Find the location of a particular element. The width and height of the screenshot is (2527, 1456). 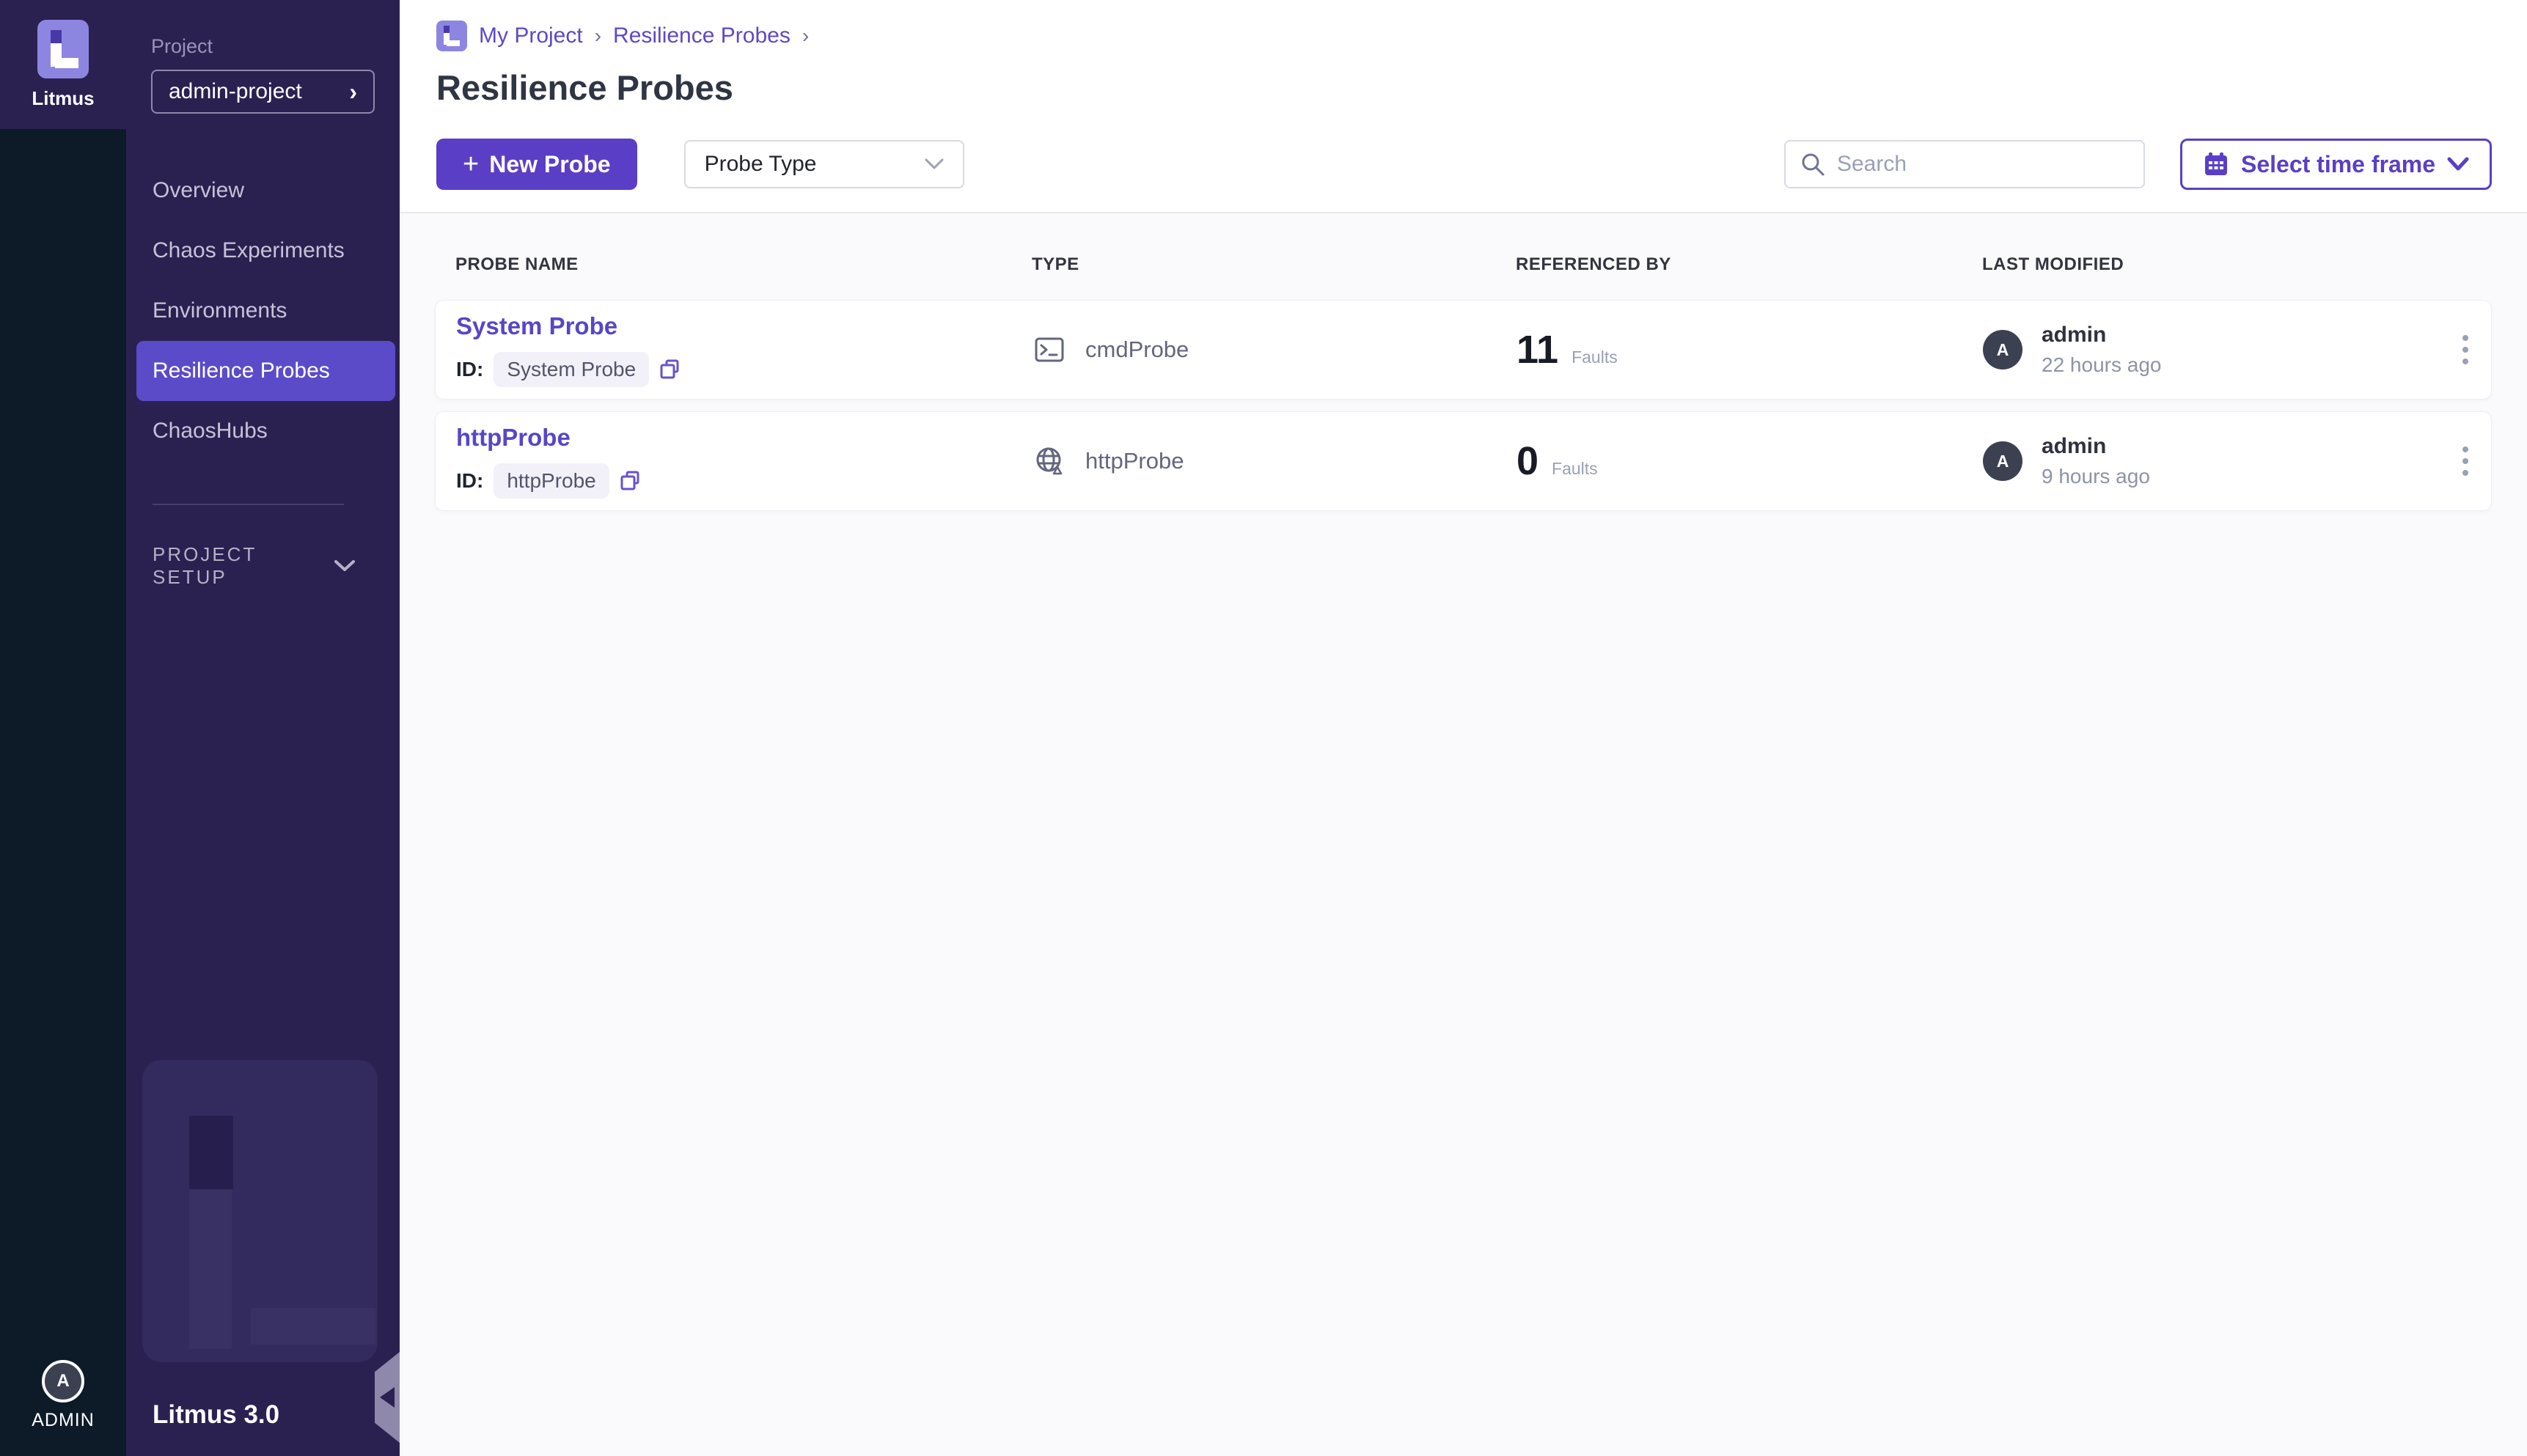

modified-time: 9 hours ago is located at coordinates (2096, 476).